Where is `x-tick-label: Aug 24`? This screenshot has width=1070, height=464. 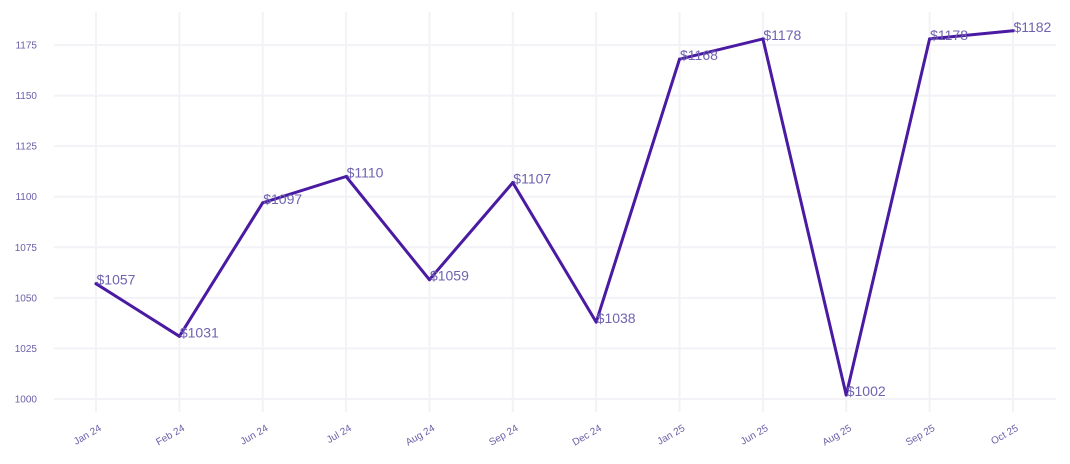 x-tick-label: Aug 24 is located at coordinates (420, 436).